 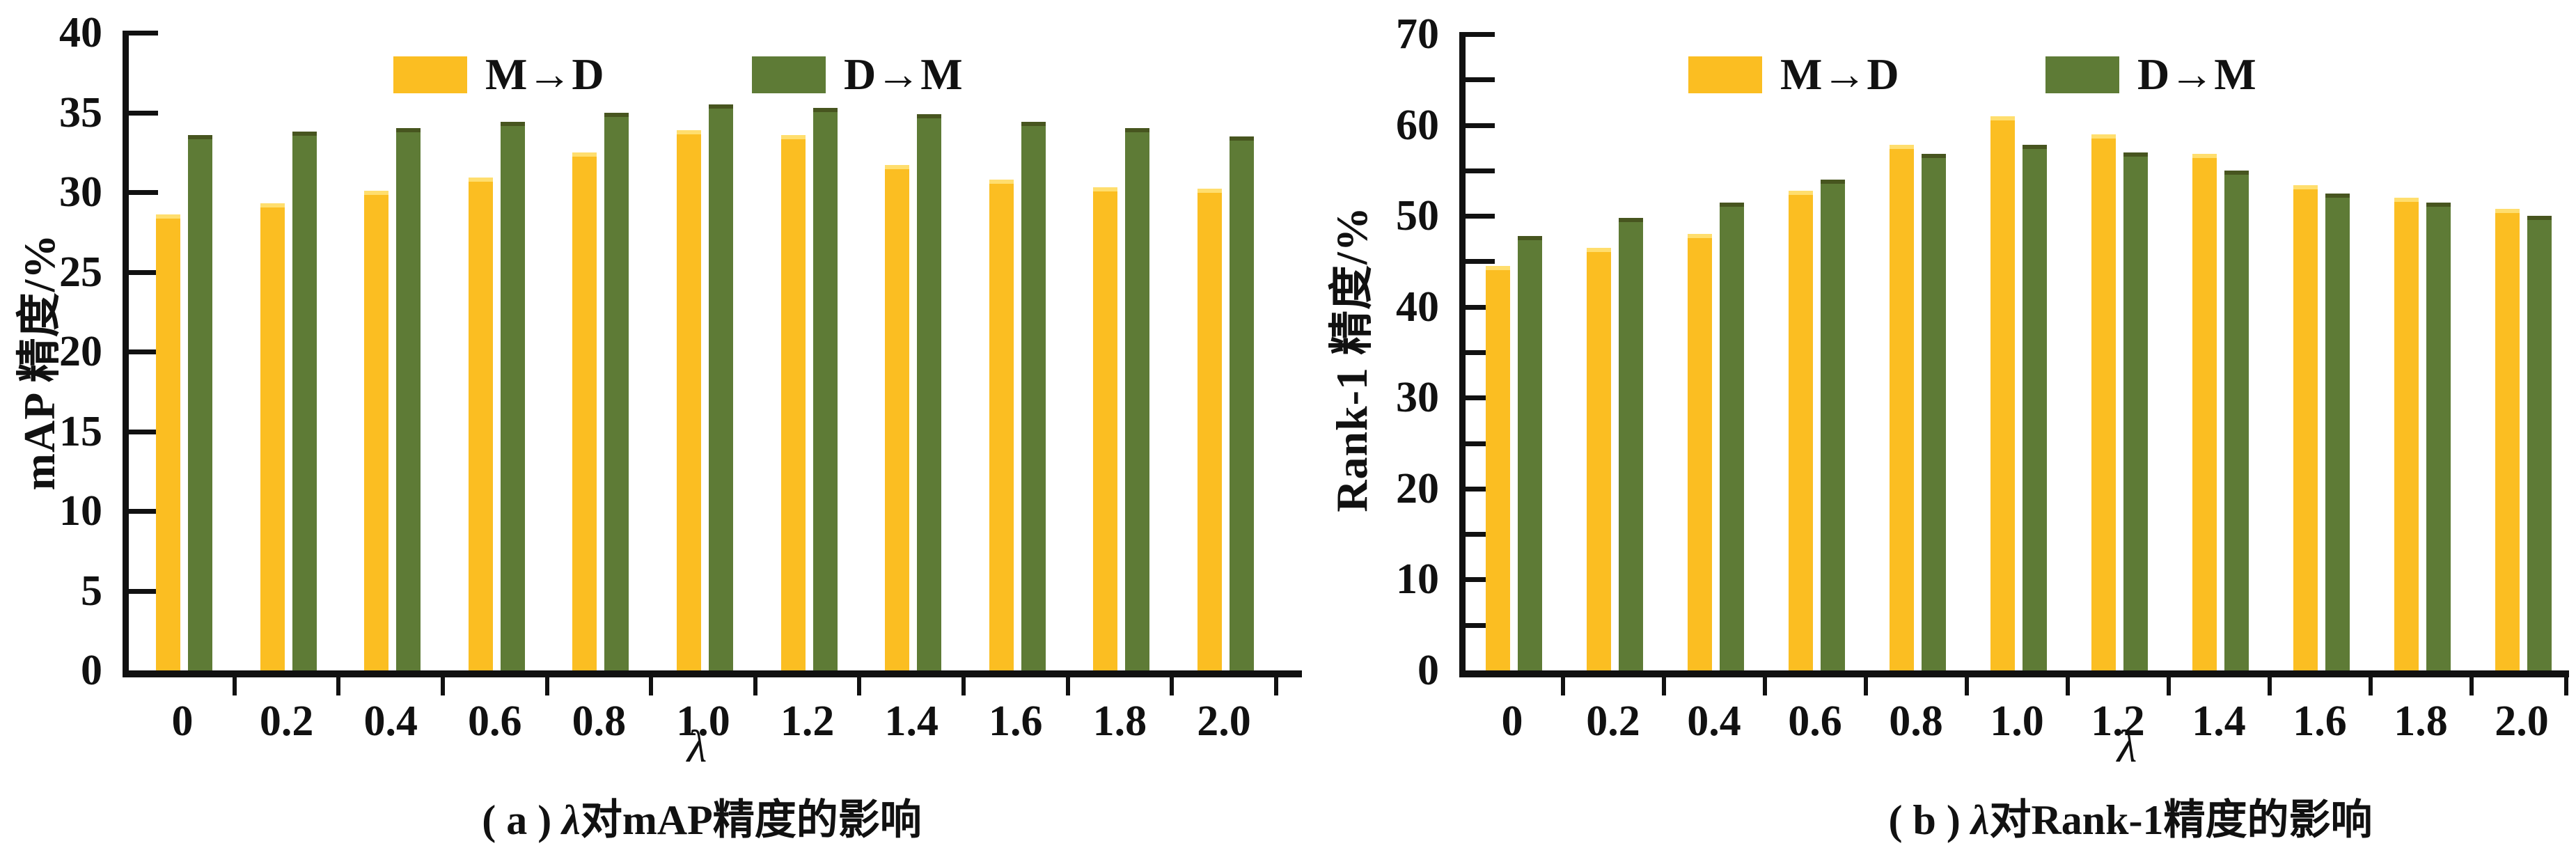 What do you see at coordinates (286, 721) in the screenshot?
I see `x-category-label: 0.2` at bounding box center [286, 721].